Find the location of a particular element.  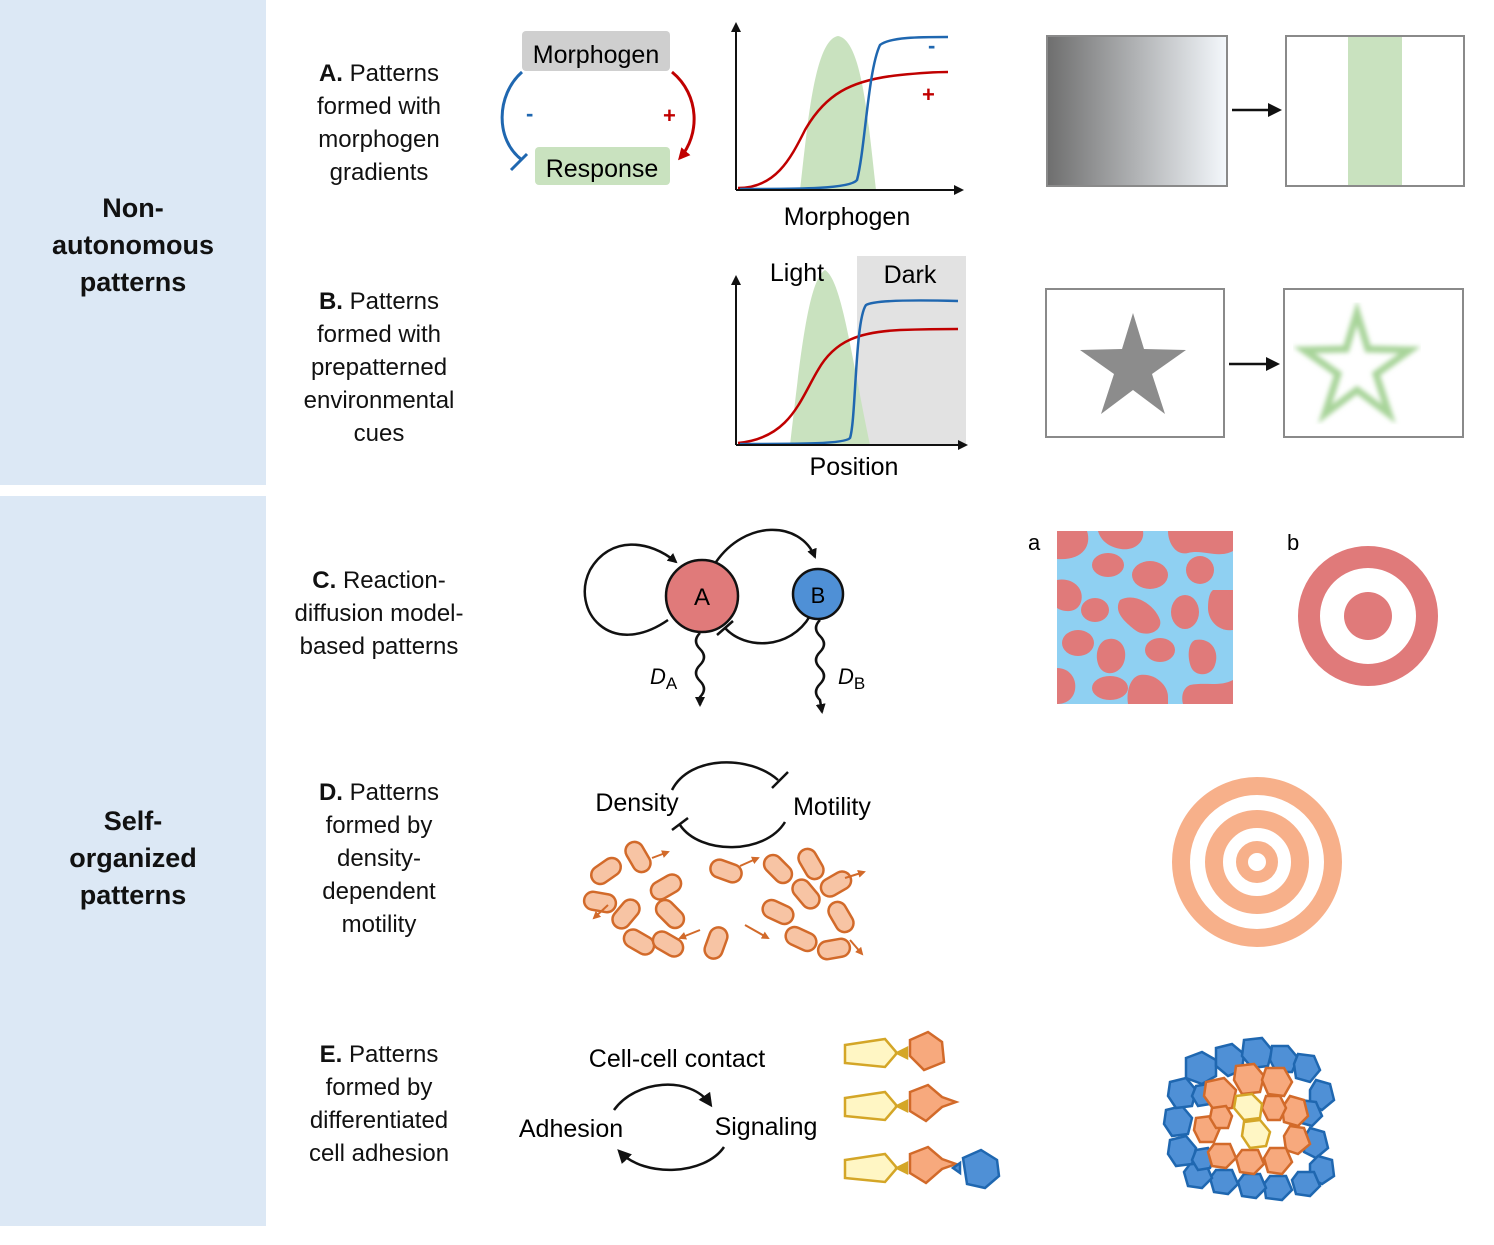

diagram-d: Density Motility is located at coordinates (733, 805).